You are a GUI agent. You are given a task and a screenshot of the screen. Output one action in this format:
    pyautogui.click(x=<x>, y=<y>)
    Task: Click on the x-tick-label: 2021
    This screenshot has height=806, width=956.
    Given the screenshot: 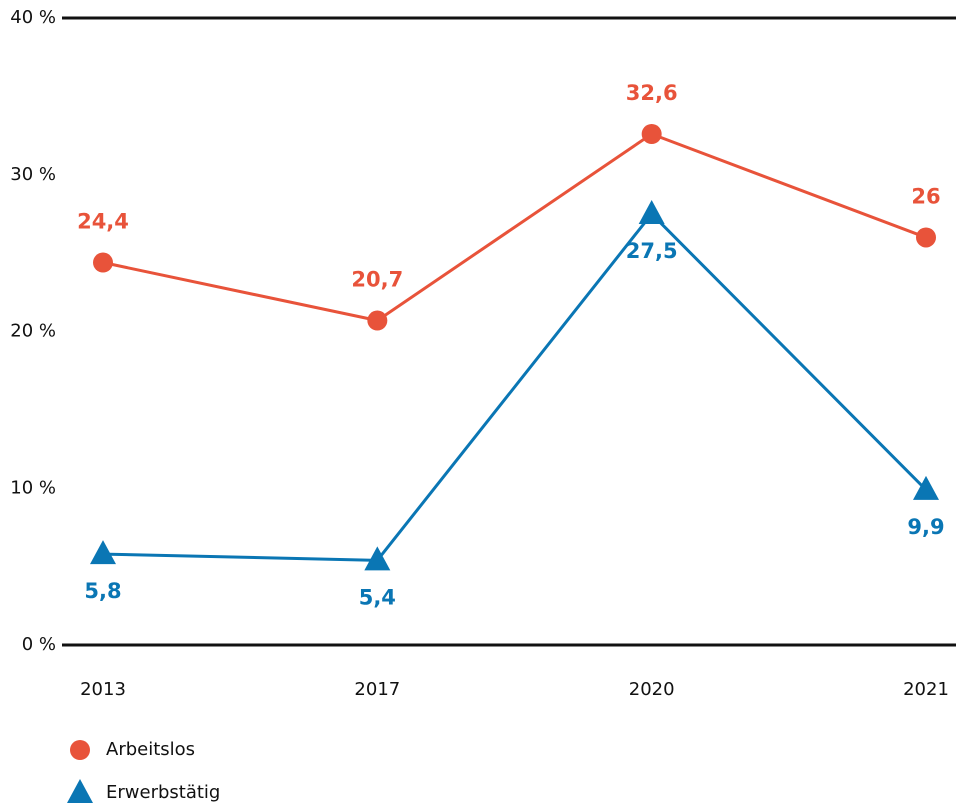 What is the action you would take?
    pyautogui.click(x=926, y=689)
    